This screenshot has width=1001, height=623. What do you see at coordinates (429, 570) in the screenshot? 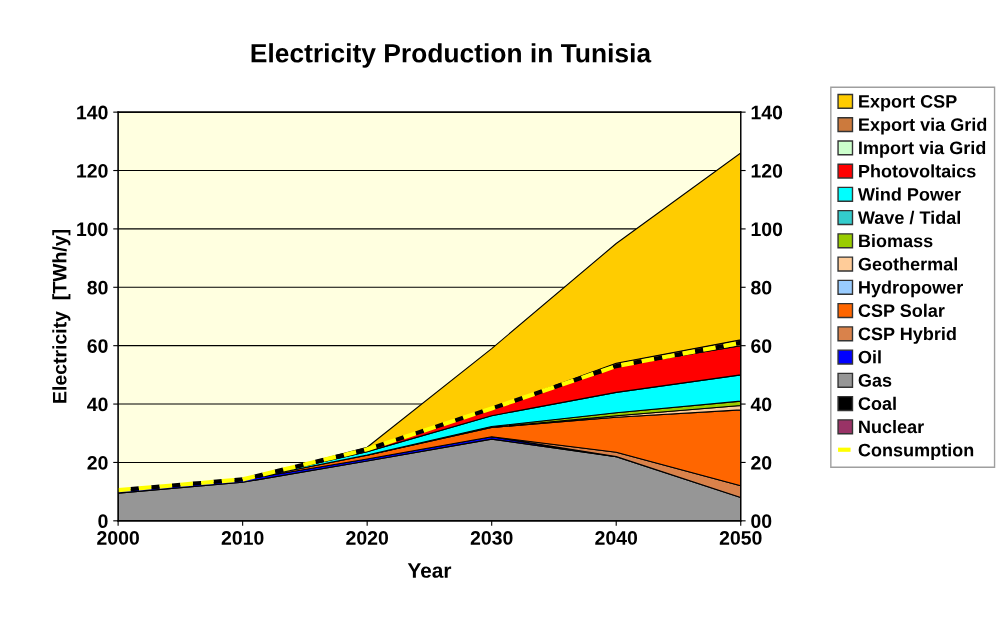
I see `x-axis-title: Year` at bounding box center [429, 570].